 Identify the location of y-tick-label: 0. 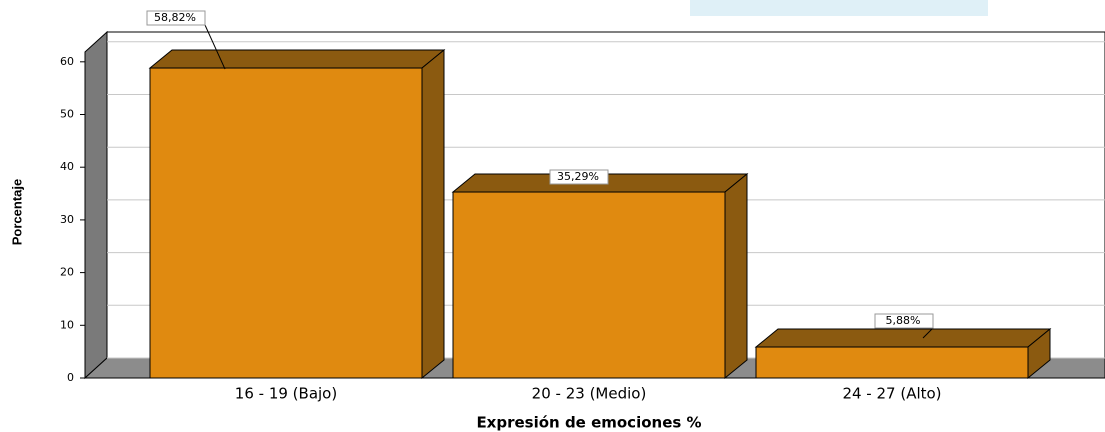
(70, 377).